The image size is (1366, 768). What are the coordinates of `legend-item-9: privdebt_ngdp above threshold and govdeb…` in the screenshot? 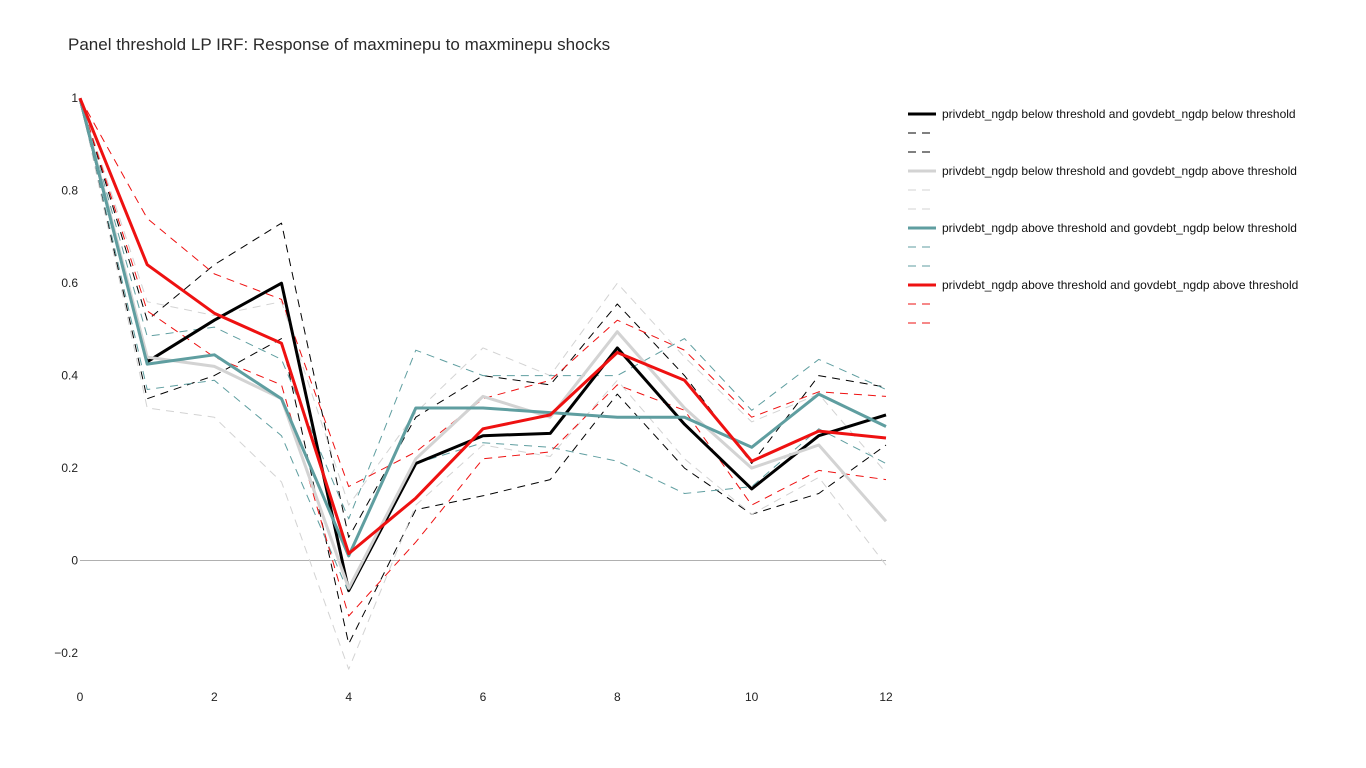 It's located at (1103, 285).